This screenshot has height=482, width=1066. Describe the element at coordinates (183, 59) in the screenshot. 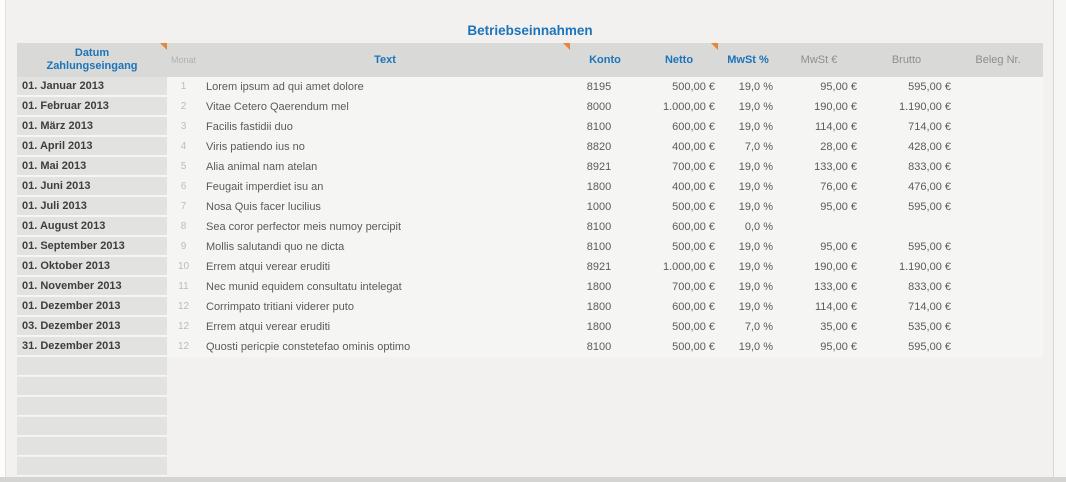

I see `column-header-monat: Monat` at that location.